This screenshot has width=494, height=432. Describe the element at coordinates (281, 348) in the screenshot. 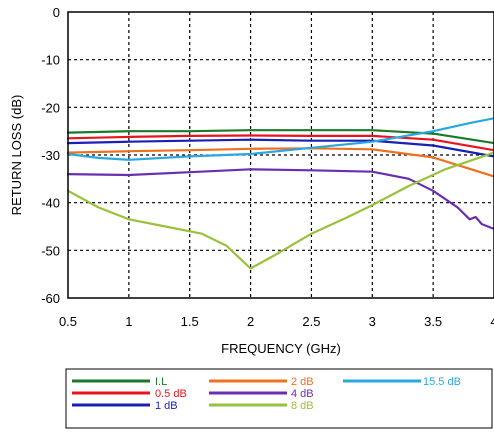

I see `x-axis-title: FREQUENCY (GHz)` at that location.